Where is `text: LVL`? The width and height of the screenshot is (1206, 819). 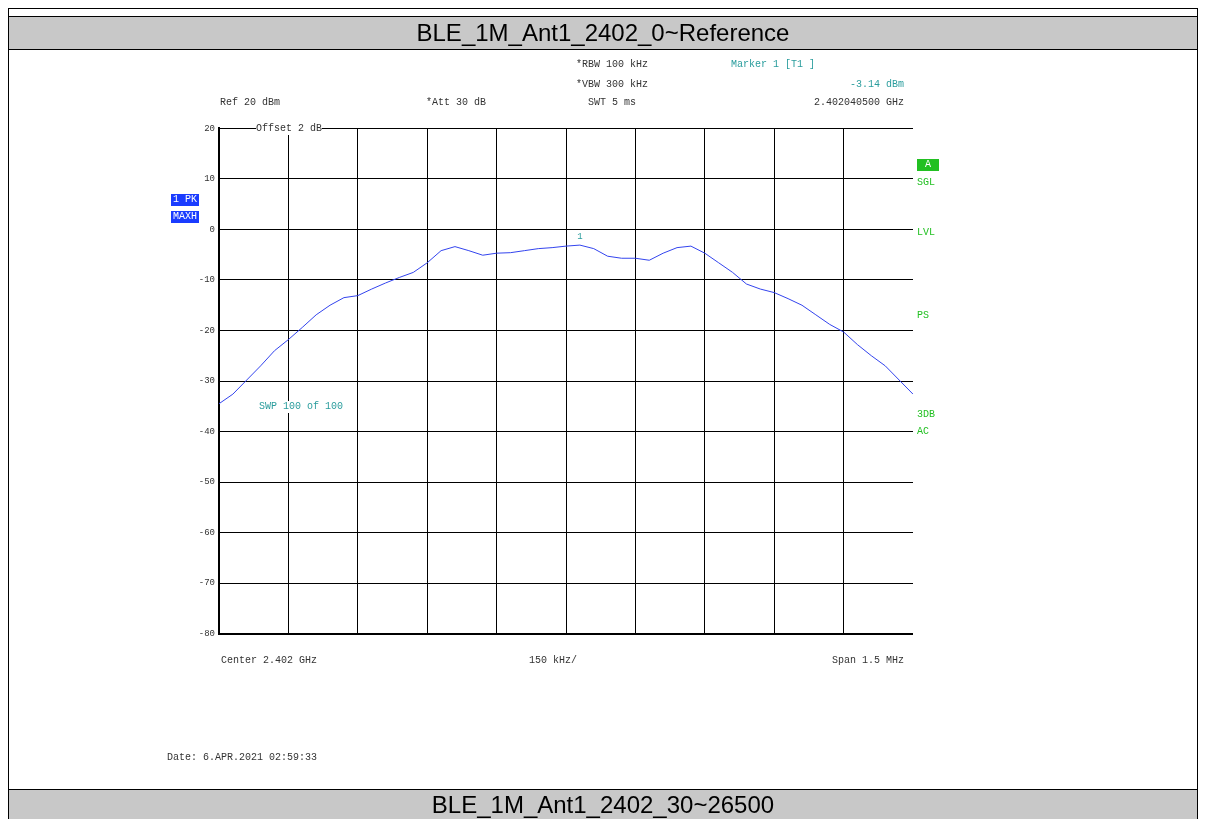 text: LVL is located at coordinates (926, 233).